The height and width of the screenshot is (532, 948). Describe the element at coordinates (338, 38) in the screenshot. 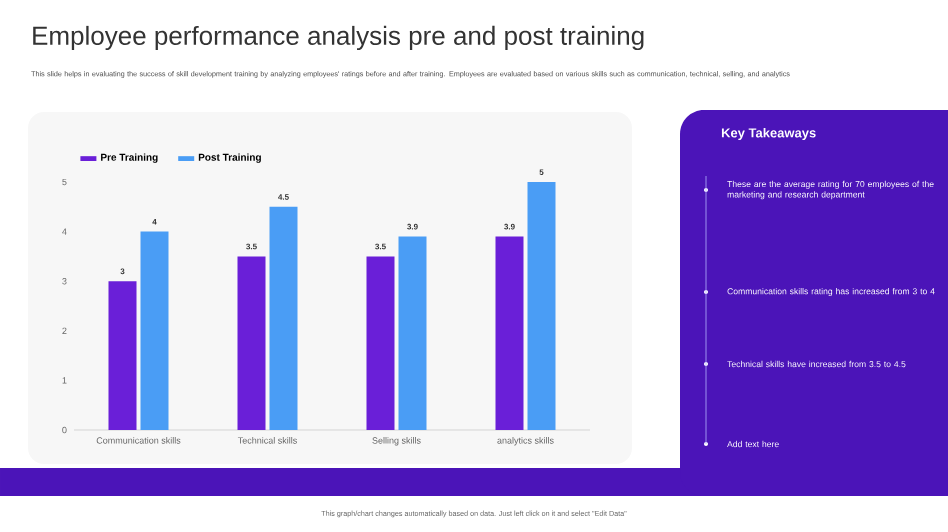

I see `chart-title: Employee performance analysis pre and post training` at that location.